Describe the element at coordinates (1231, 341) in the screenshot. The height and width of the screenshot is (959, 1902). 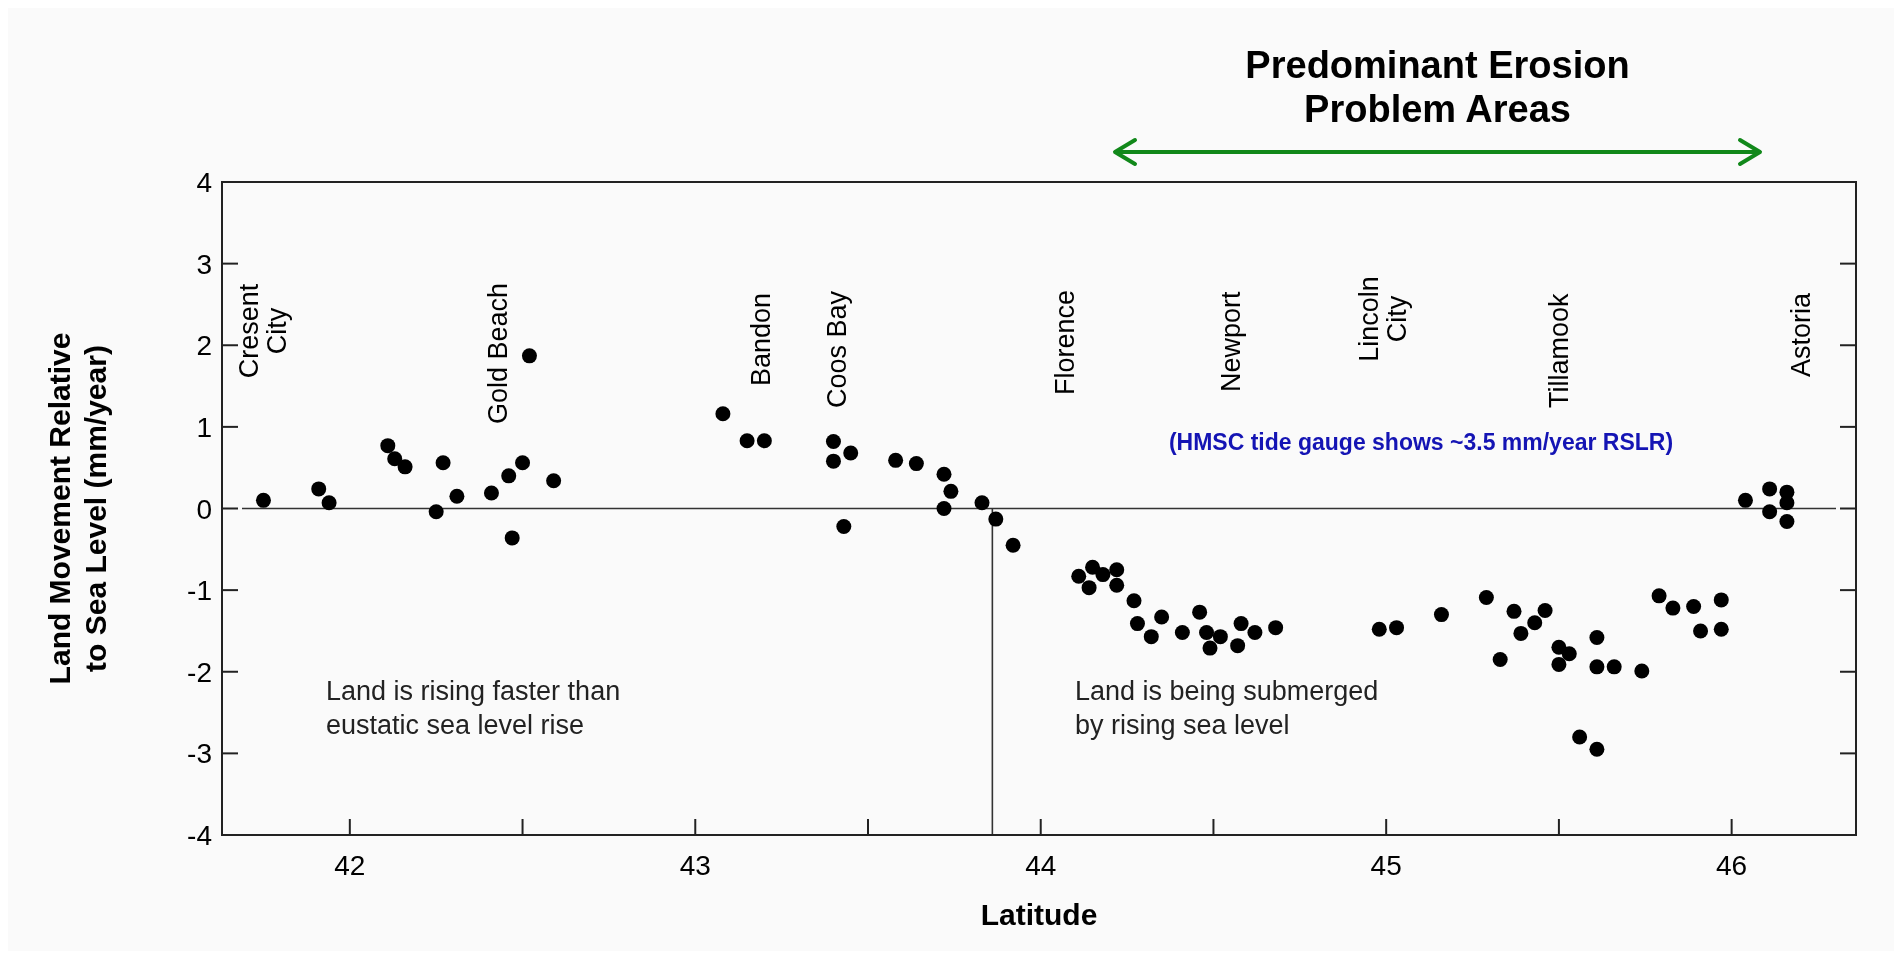
I see `annotation: Newport` at that location.